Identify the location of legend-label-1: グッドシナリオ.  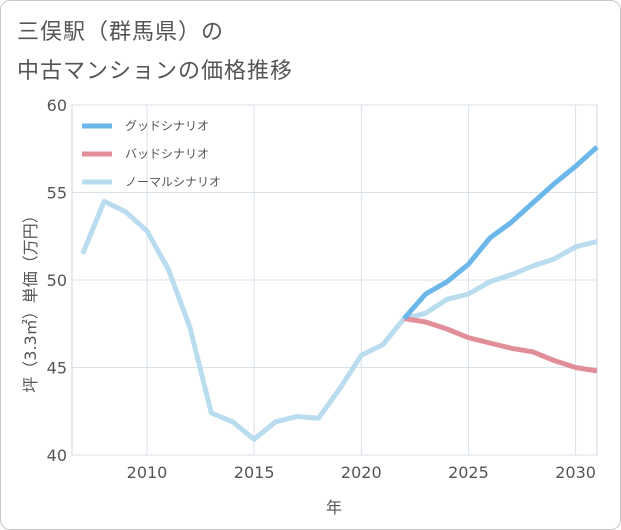
(167, 126).